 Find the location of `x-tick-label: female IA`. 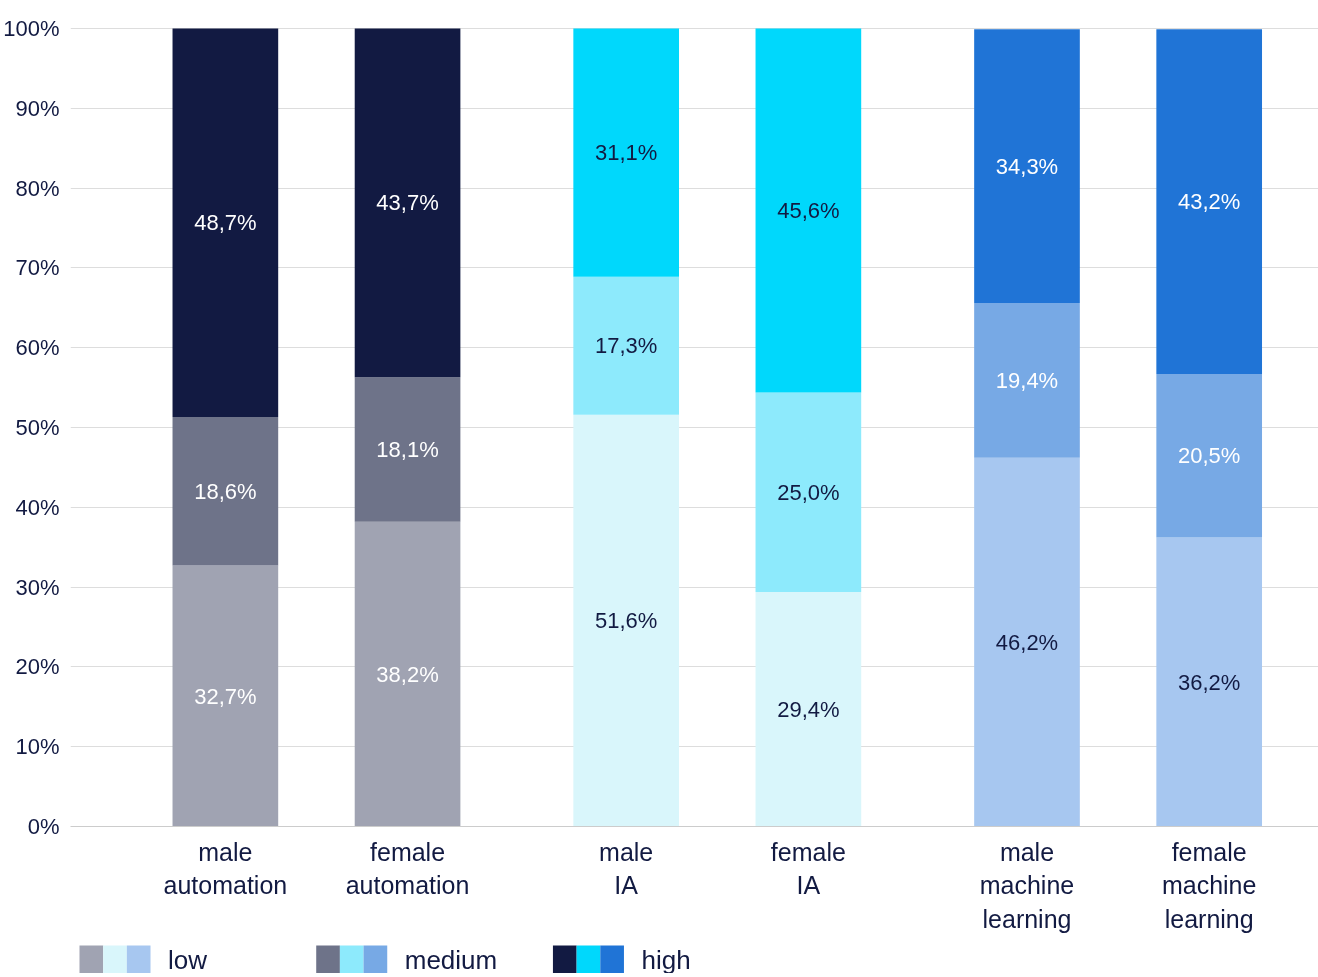

x-tick-label: female IA is located at coordinates (808, 868).